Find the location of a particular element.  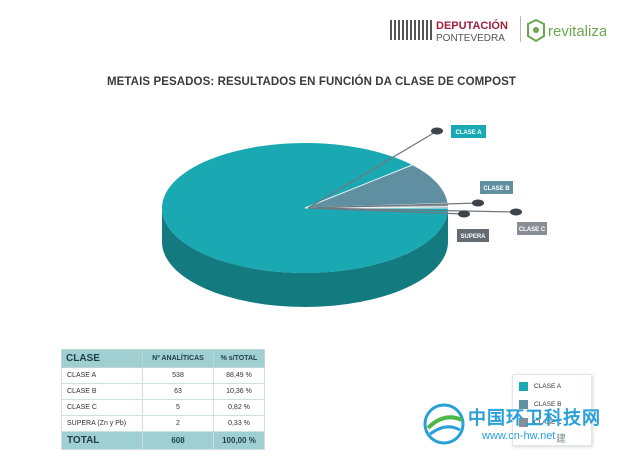

watermark-text: 中国环卫科技网 is located at coordinates (534, 418).